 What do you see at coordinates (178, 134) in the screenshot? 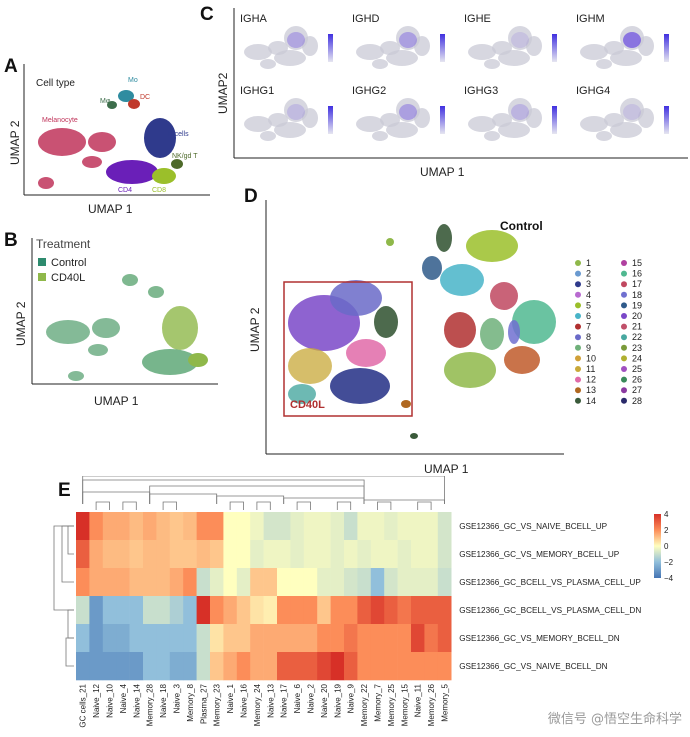
I see `label-b-cells: B cells` at bounding box center [178, 134].